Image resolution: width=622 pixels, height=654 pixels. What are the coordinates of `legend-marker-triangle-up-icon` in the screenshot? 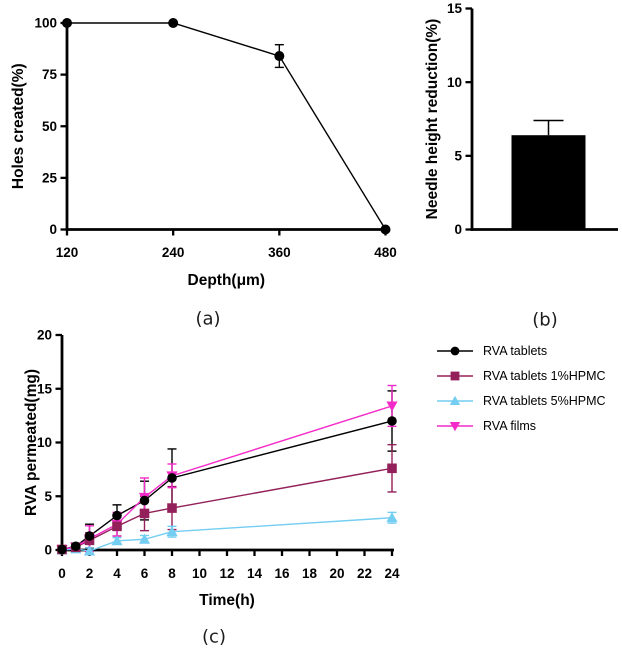 It's located at (455, 400).